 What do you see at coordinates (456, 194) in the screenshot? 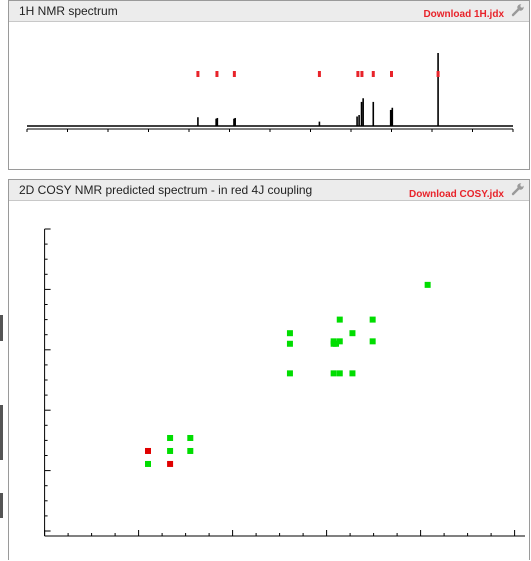
I see `download-cosy-link: Download COSY.jdx` at bounding box center [456, 194].